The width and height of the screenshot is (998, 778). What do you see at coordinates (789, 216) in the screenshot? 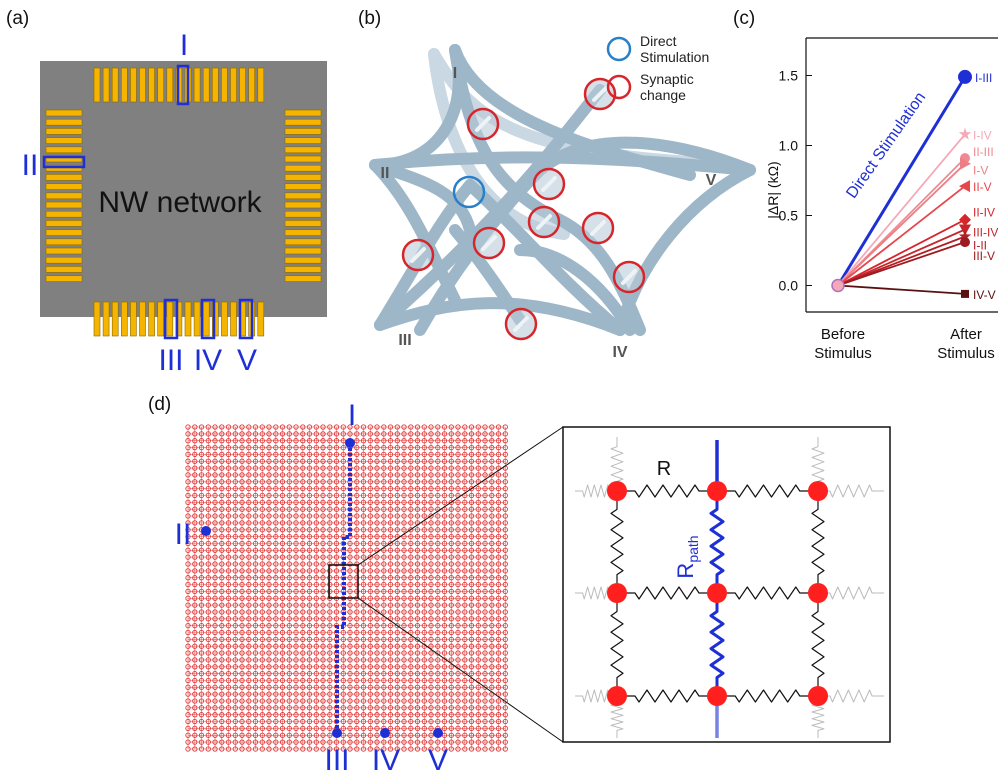
I see `y-tick-label: 0.5` at bounding box center [789, 216].